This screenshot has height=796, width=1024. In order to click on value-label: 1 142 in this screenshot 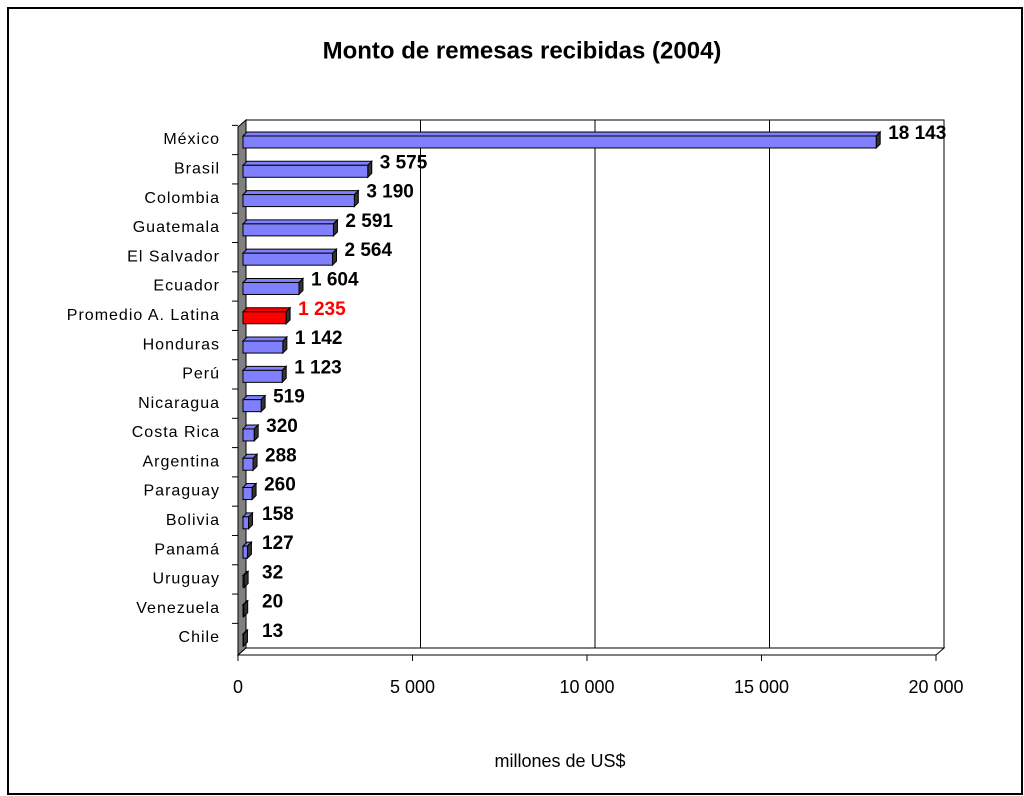, I will do `click(319, 338)`.